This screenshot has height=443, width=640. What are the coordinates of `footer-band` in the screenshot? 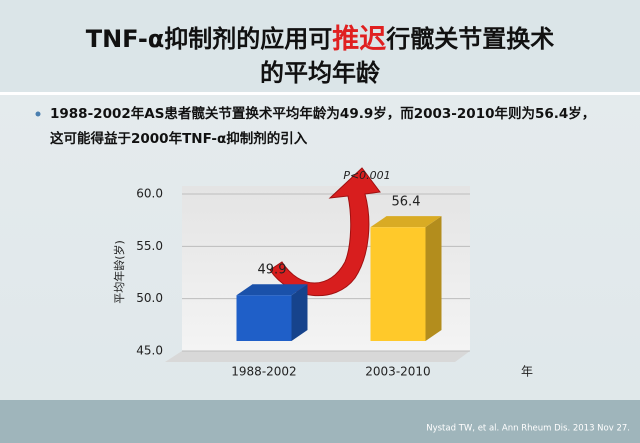 It's located at (320, 421).